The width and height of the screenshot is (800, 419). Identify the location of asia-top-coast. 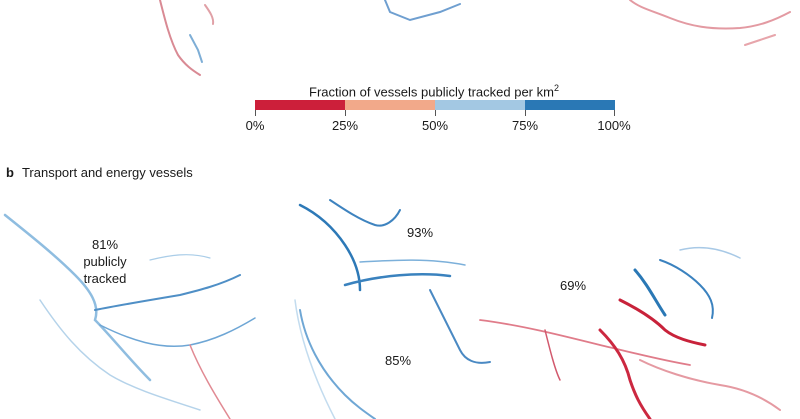
(710, 15).